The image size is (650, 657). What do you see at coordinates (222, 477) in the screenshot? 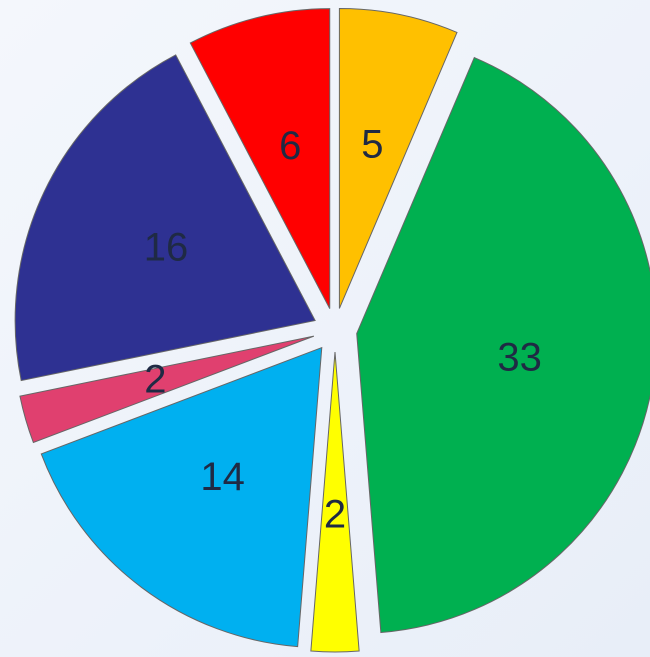
I see `slice-label: 14` at bounding box center [222, 477].